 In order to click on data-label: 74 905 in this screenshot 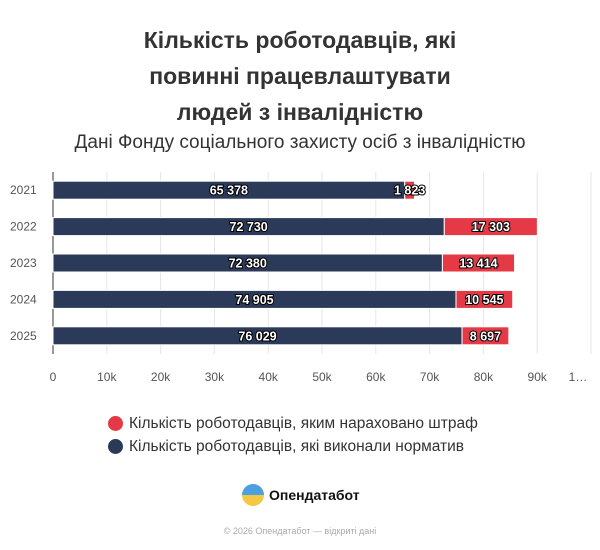, I will do `click(254, 300)`.